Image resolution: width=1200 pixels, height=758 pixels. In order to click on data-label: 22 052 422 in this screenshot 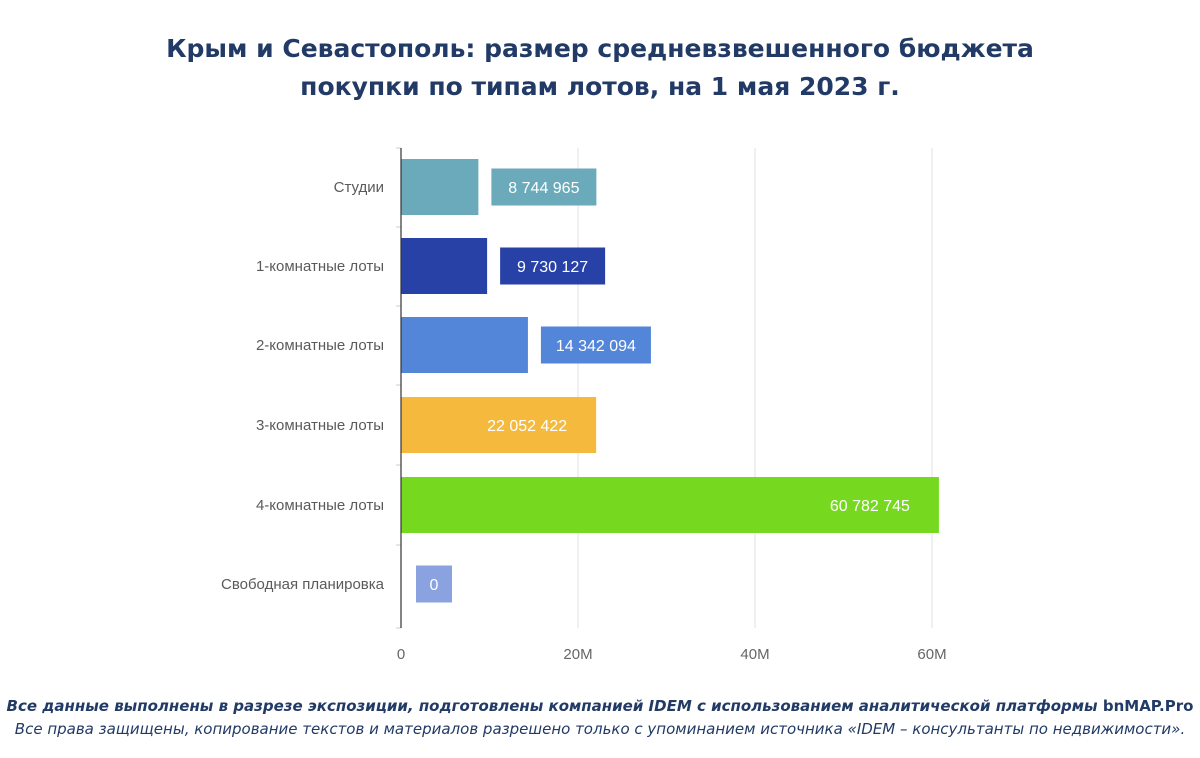, I will do `click(527, 426)`.